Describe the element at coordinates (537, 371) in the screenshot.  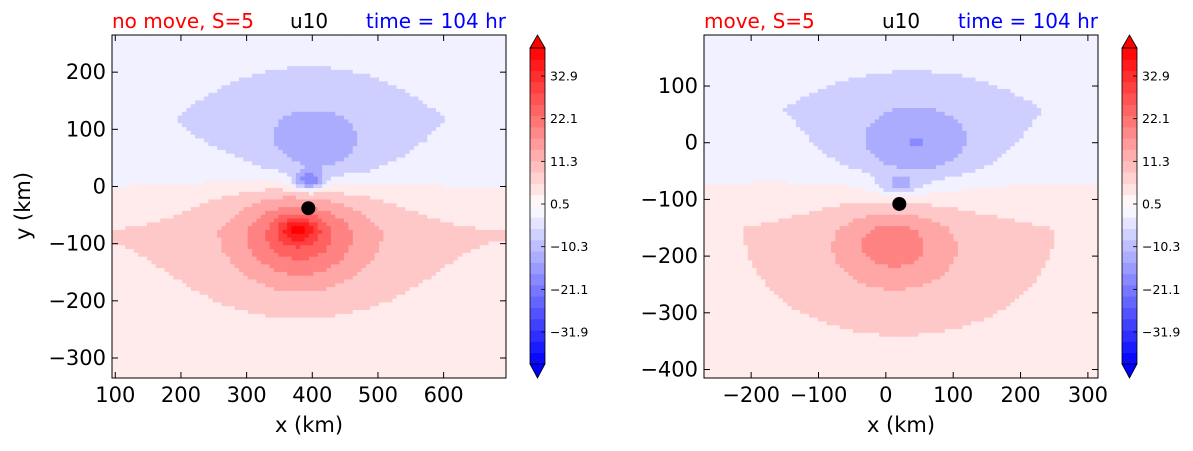
I see `colorbar-extend-min` at that location.